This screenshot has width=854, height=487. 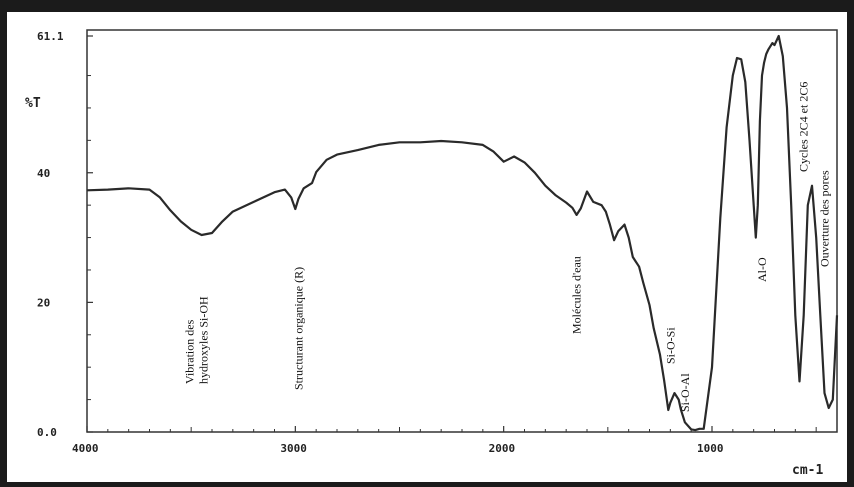 What do you see at coordinates (804, 127) in the screenshot?
I see `peak-annotation: Cycles 2C4 et 2C6` at bounding box center [804, 127].